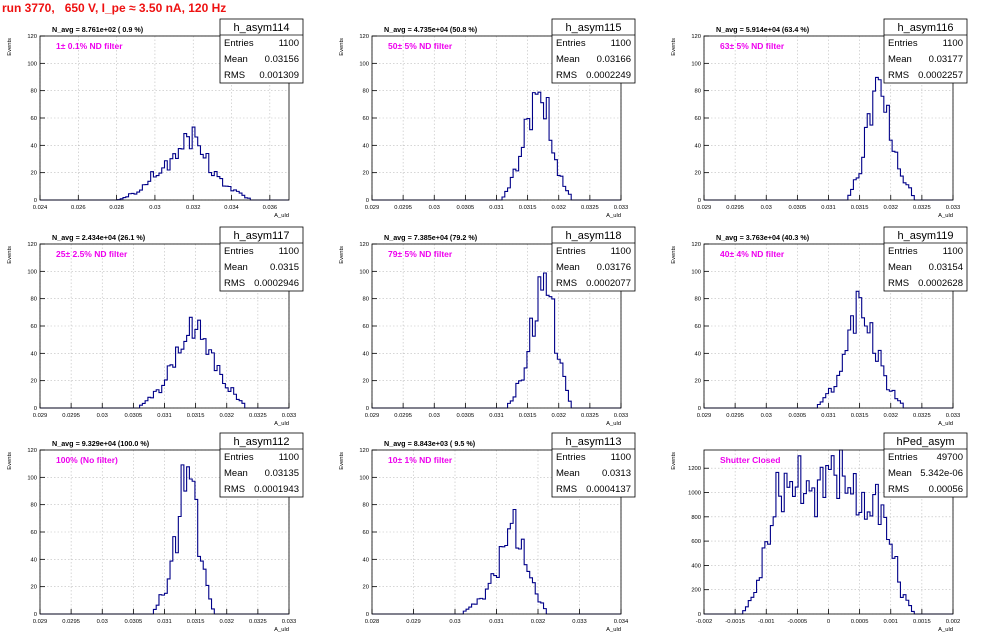 The height and width of the screenshot is (637, 996). What do you see at coordinates (950, 457) in the screenshot?
I see `stats-value: 49700` at bounding box center [950, 457].